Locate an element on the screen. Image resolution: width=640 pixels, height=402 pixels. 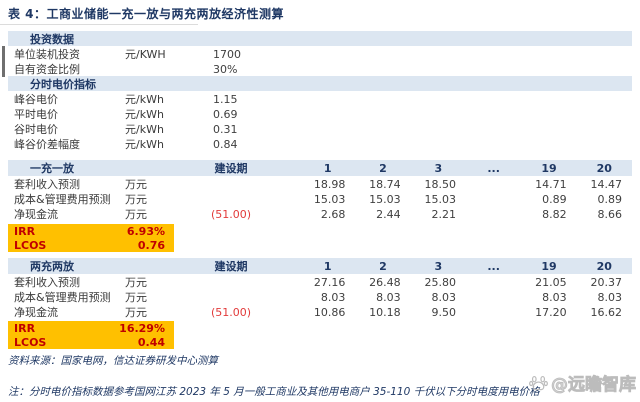
year-value: 8.66 is located at coordinates (609, 214).